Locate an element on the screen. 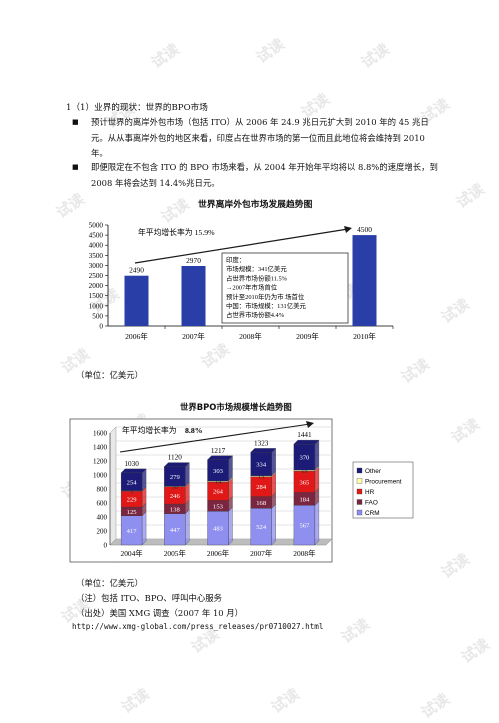  growth-label: 年平均增长率为 15.9% is located at coordinates (176, 232).